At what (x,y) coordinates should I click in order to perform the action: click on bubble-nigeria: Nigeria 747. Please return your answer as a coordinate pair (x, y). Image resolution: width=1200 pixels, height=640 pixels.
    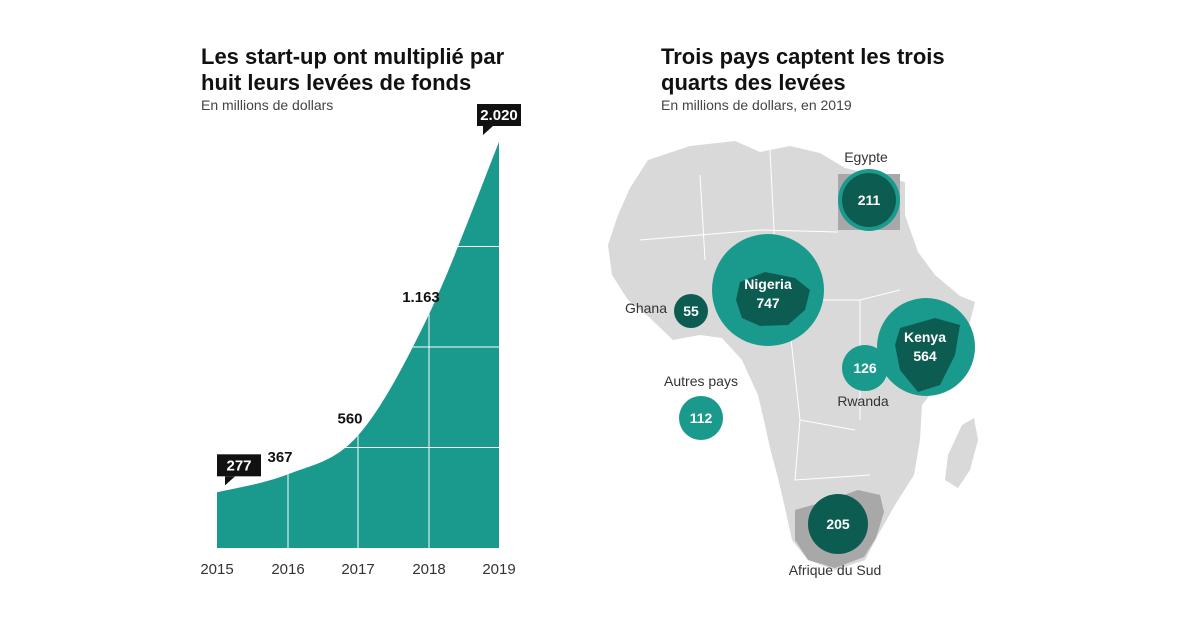
    Looking at the image, I should click on (768, 290).